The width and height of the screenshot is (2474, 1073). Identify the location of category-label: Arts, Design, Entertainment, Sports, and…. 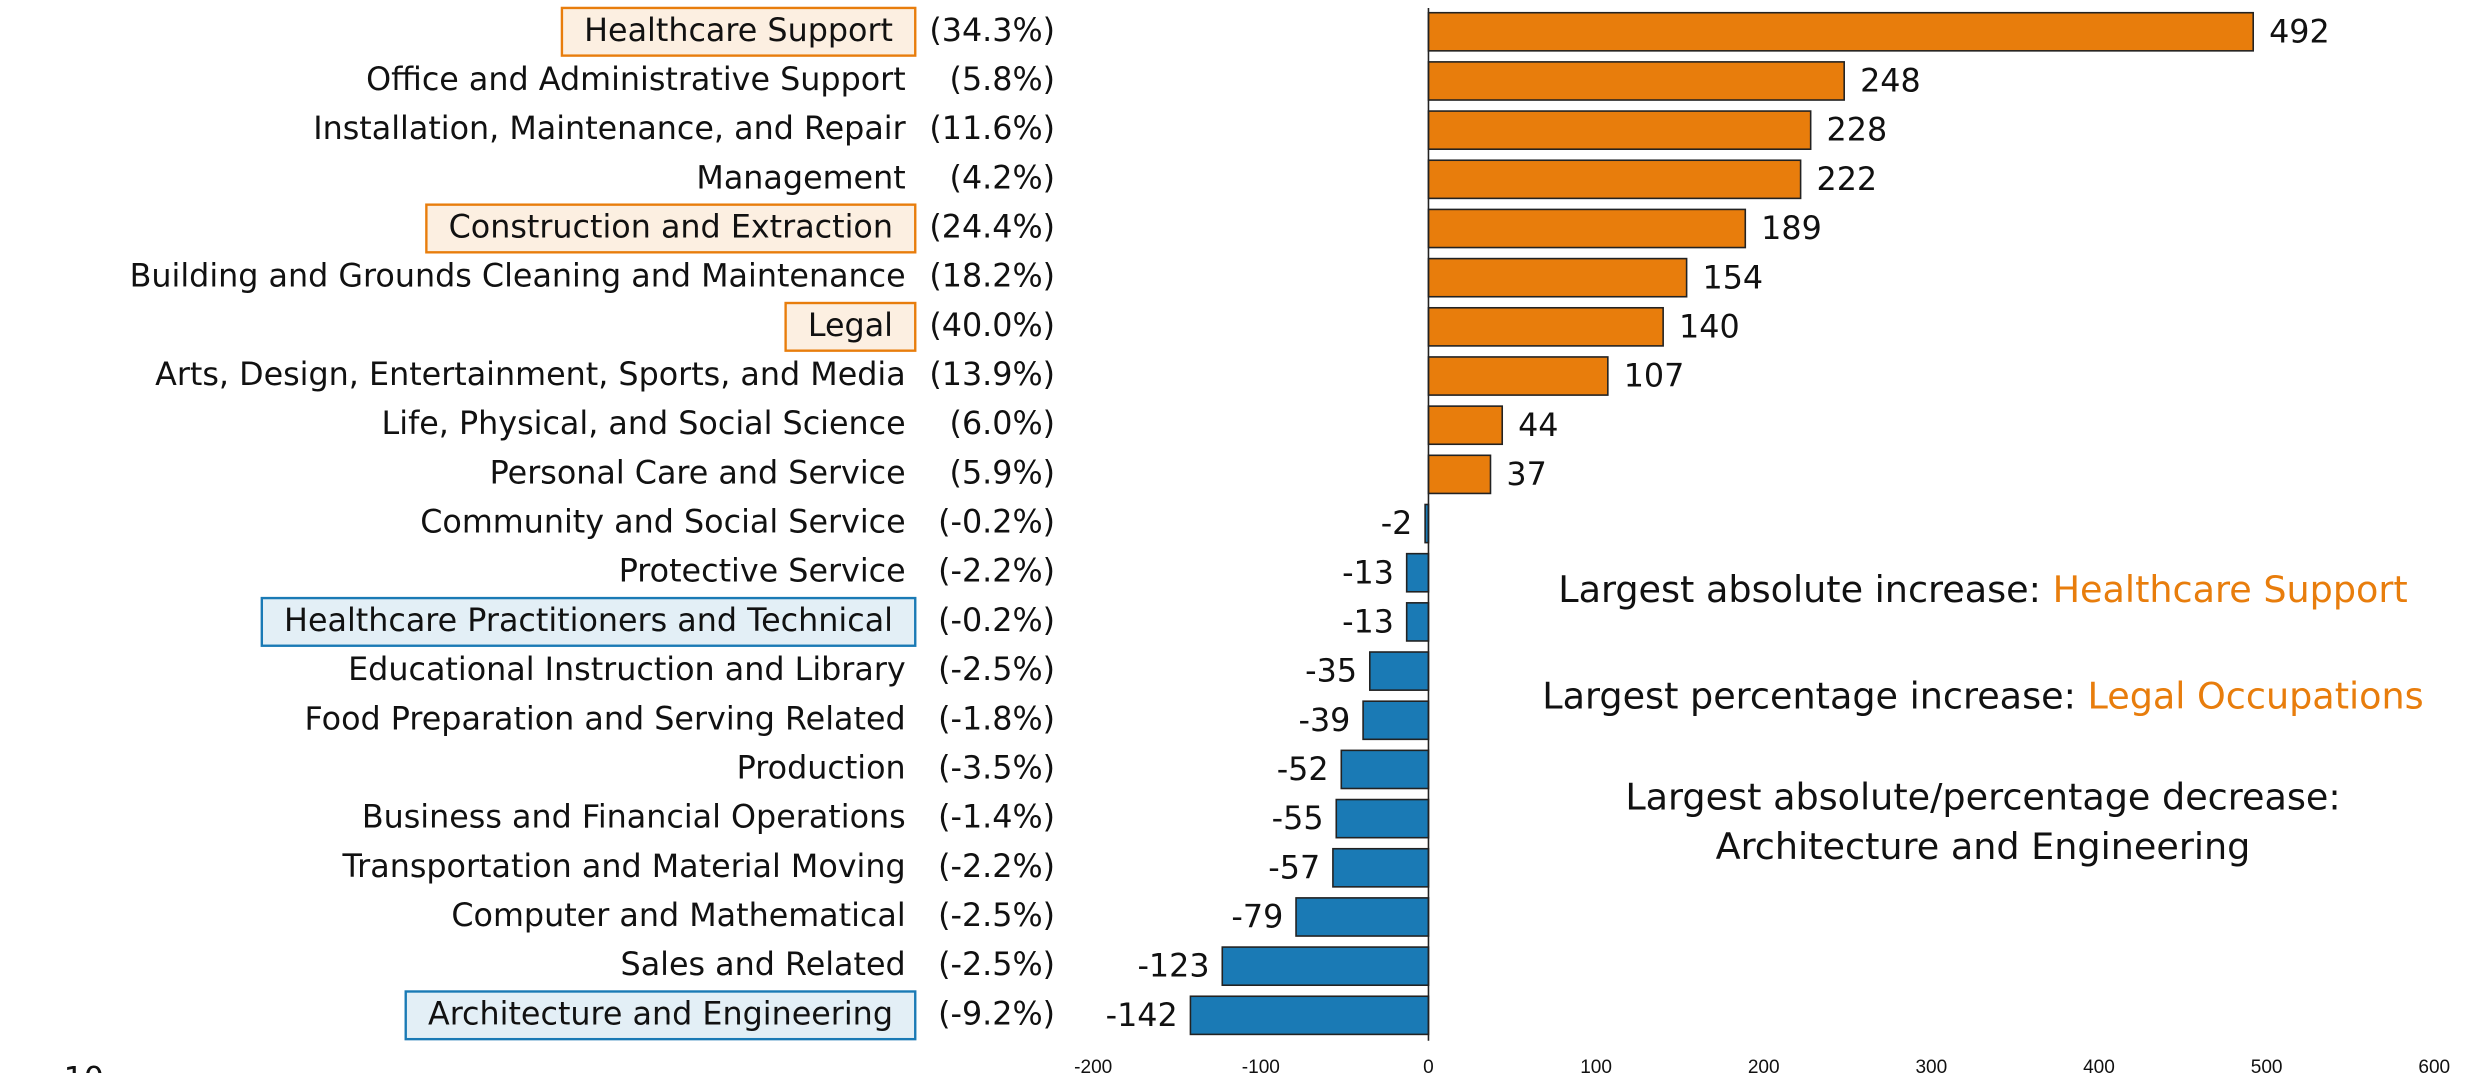
(530, 375).